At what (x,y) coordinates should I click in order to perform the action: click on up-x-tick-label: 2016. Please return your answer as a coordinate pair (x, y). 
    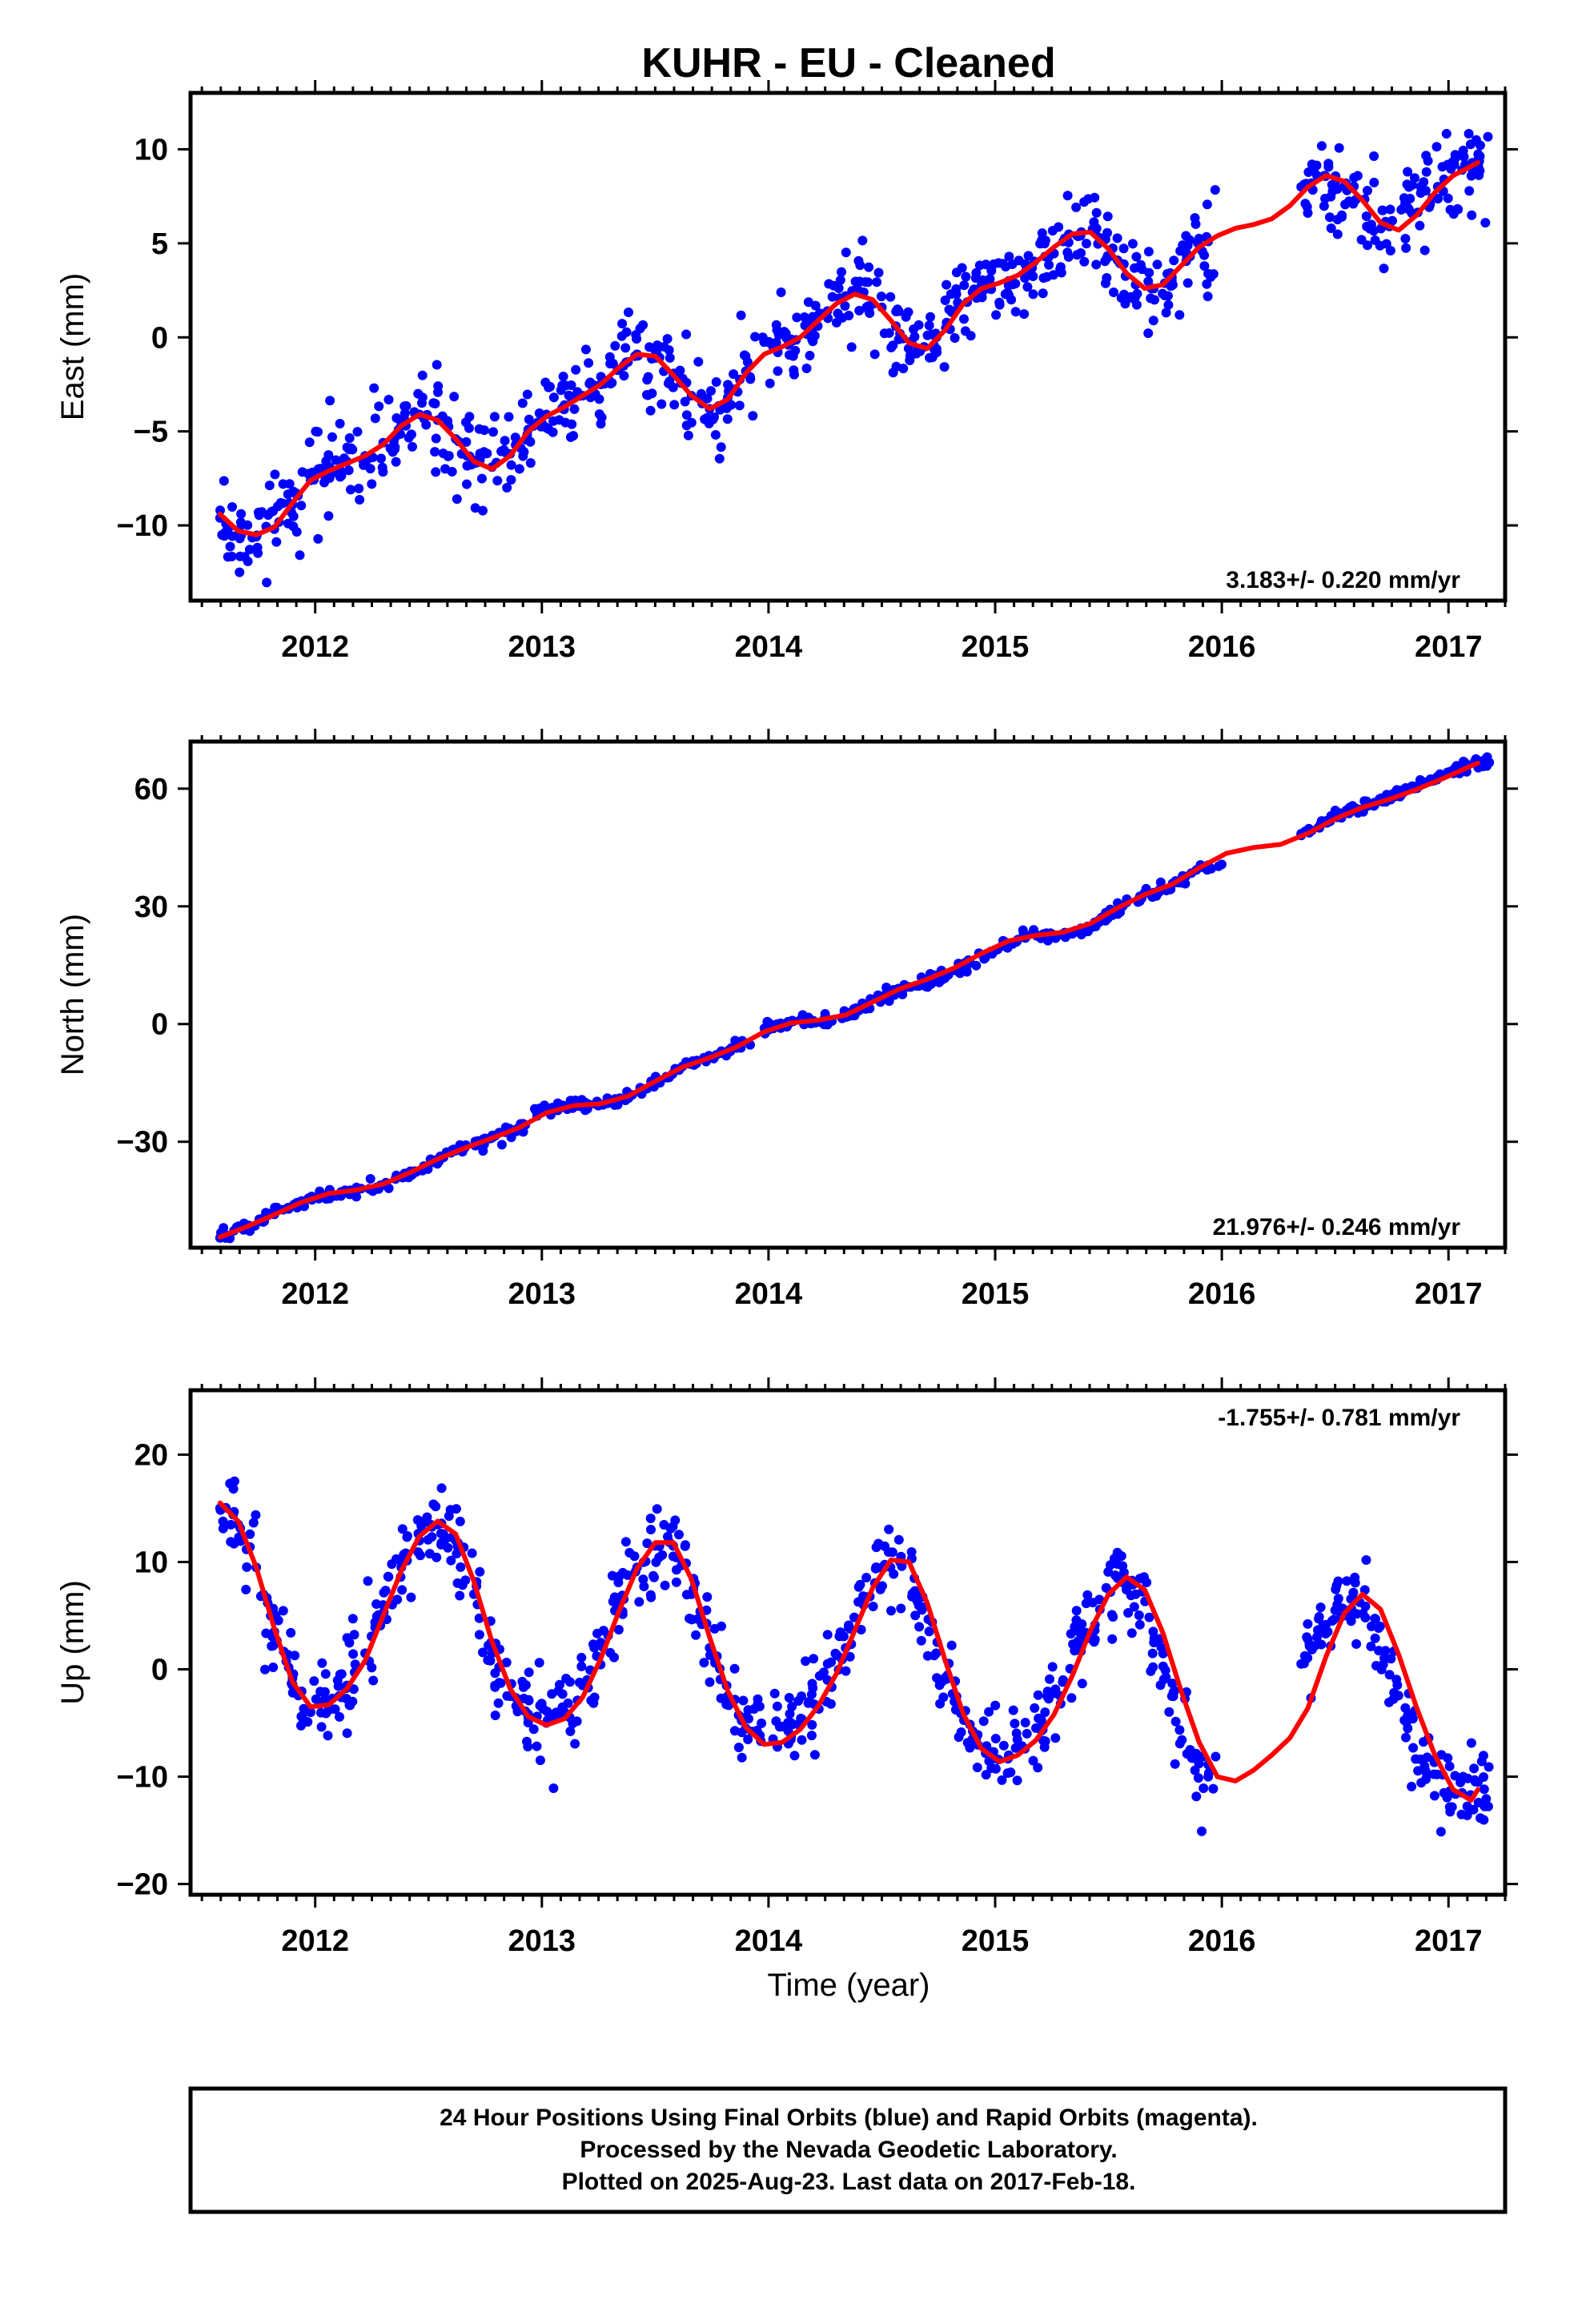
    Looking at the image, I should click on (1222, 1941).